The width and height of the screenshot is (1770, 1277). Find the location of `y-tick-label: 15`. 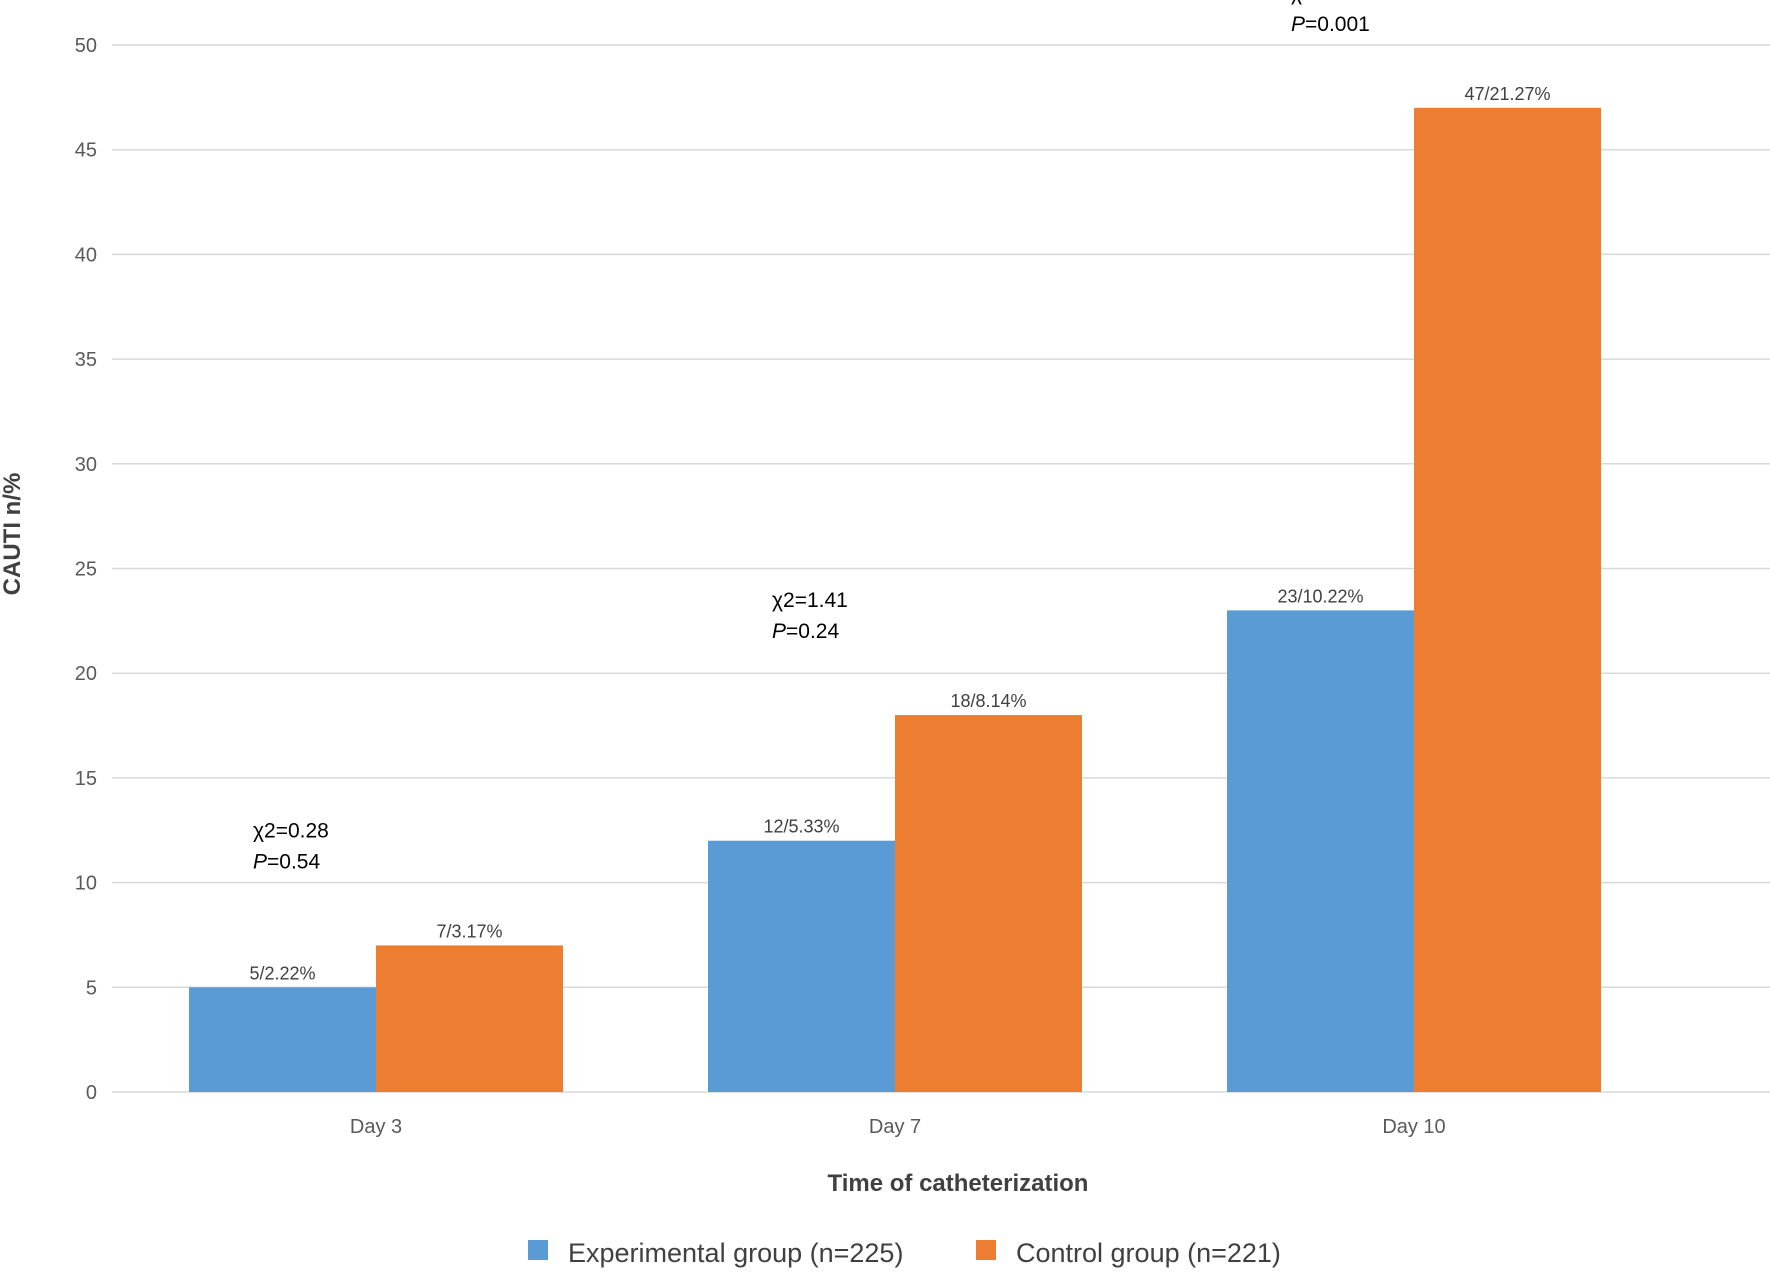

y-tick-label: 15 is located at coordinates (86, 779).